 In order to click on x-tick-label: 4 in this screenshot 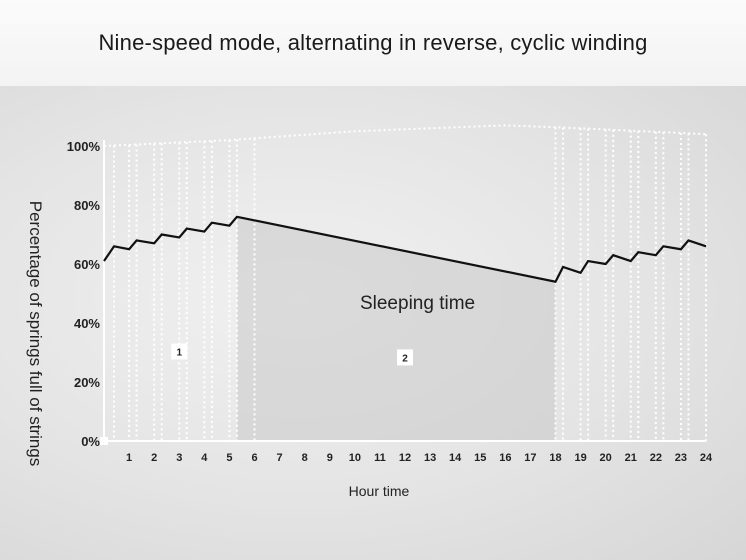, I will do `click(204, 458)`.